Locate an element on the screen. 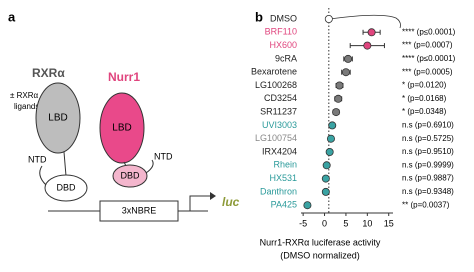 This screenshot has height=272, width=474. comparison-bracket is located at coordinates (365, 21).